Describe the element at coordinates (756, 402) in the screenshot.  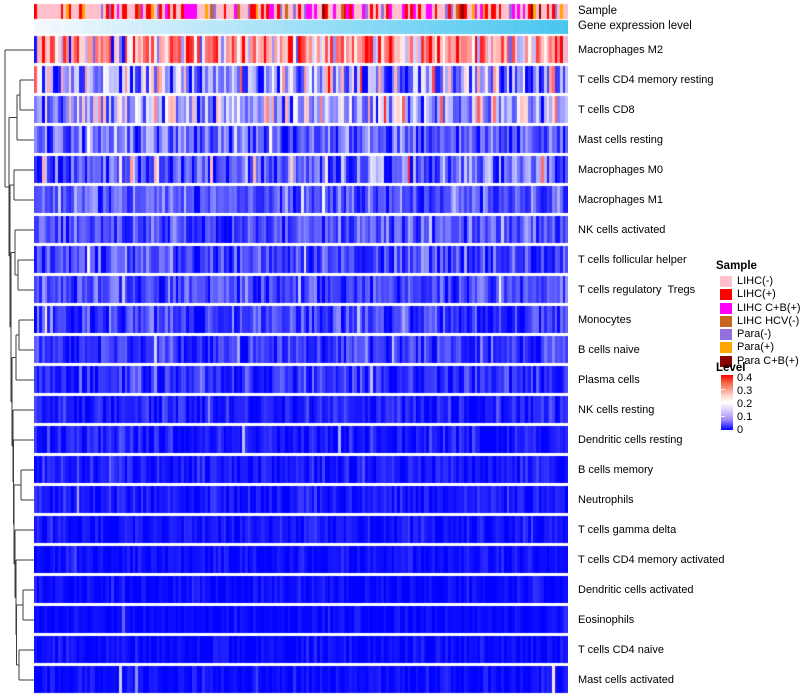
I see `level-legend: Level 0.4 0.3 0.2 0.1 0` at that location.